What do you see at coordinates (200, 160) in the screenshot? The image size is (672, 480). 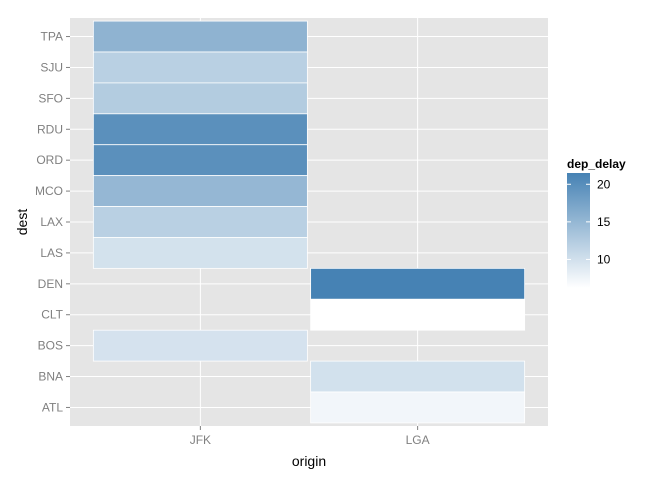 I see `heatmap-cell-jfk-ord` at bounding box center [200, 160].